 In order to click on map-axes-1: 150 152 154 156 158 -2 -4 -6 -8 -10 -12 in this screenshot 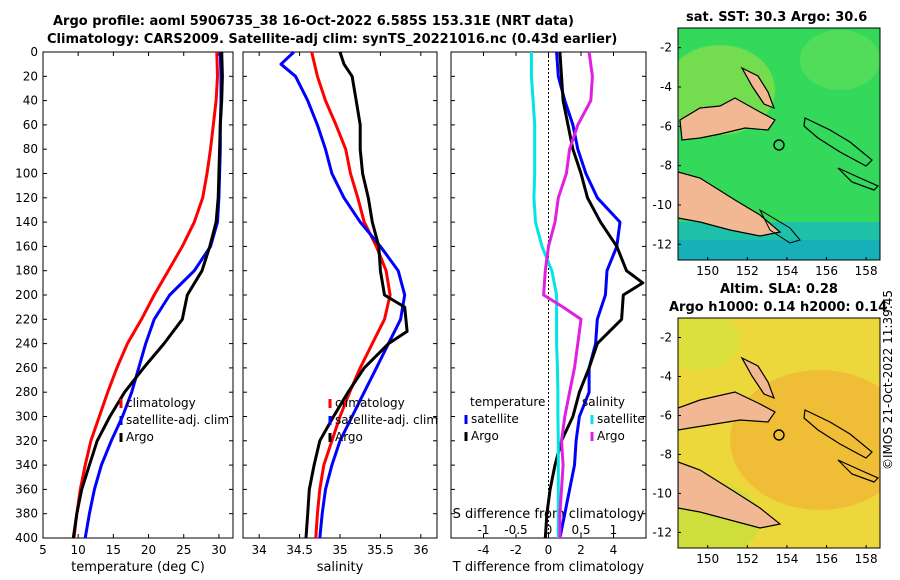, I will do `click(764, 448)`.